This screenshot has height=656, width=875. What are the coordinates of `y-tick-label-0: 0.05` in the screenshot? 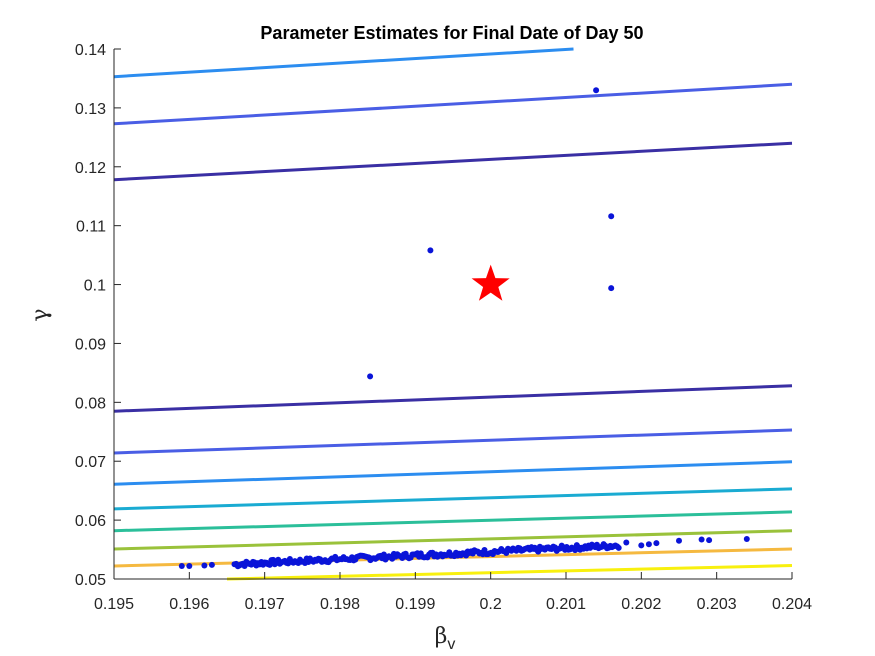 It's located at (90, 580).